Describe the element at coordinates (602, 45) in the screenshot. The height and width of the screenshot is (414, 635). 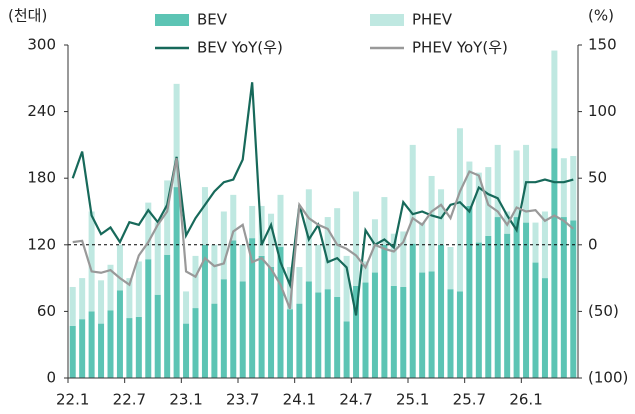
I see `y2-tick-label: 150` at that location.